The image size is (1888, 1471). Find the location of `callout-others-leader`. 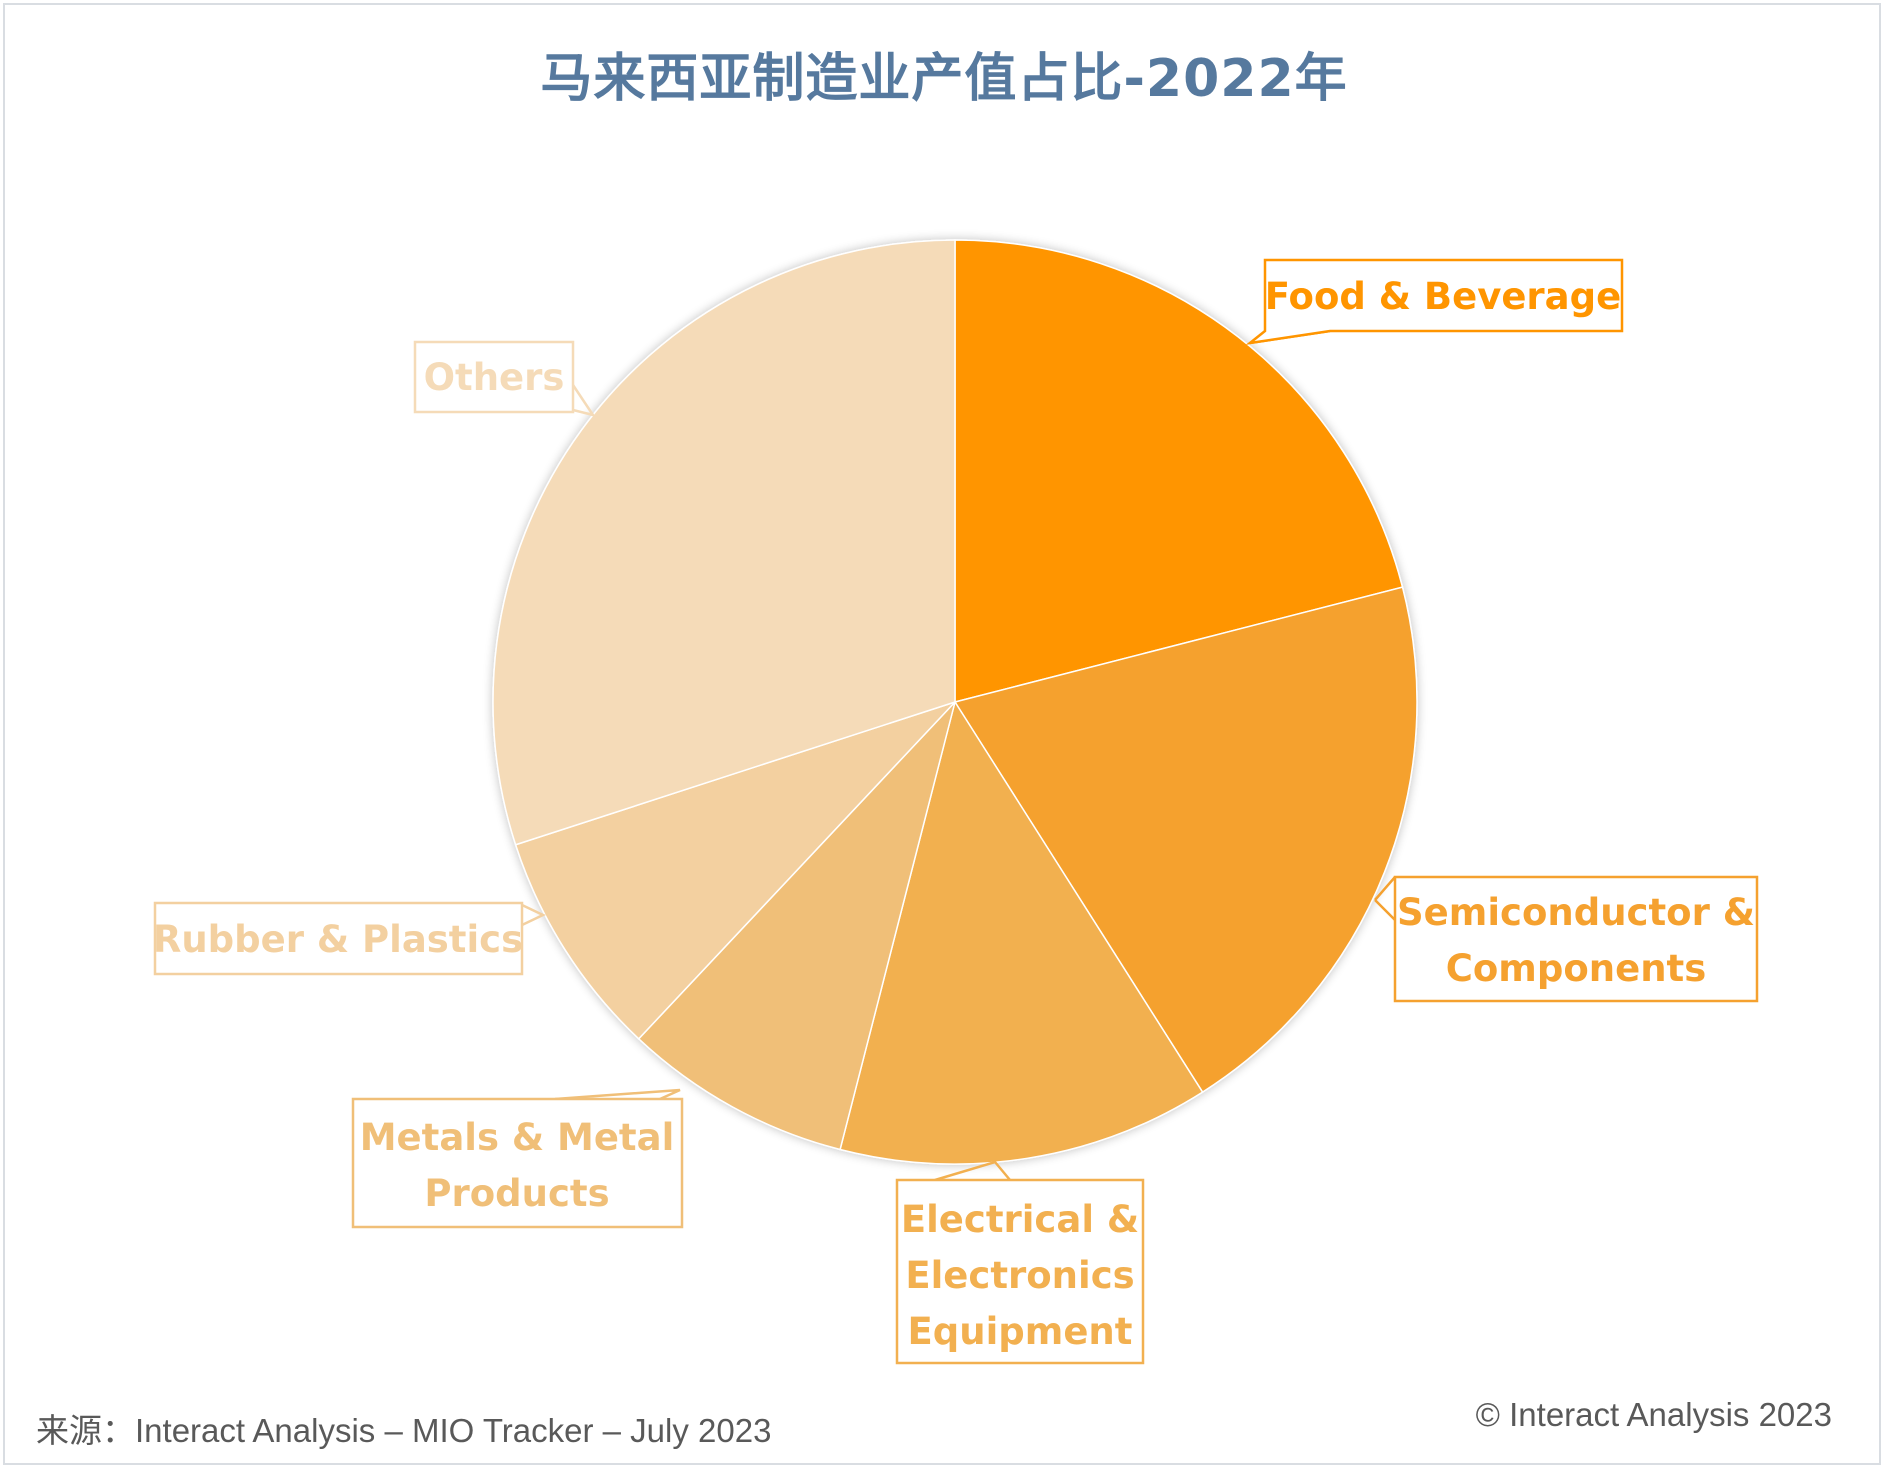

callout-others-leader is located at coordinates (583, 400).